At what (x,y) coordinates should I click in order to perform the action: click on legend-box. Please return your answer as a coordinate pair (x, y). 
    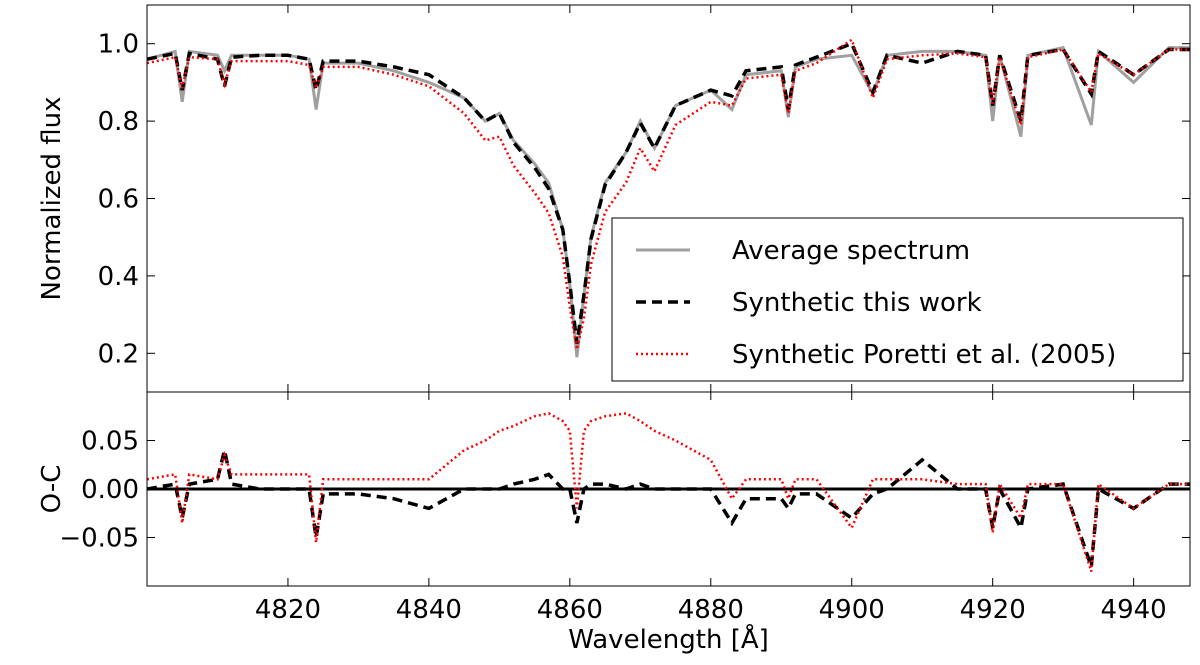
    Looking at the image, I should click on (897, 299).